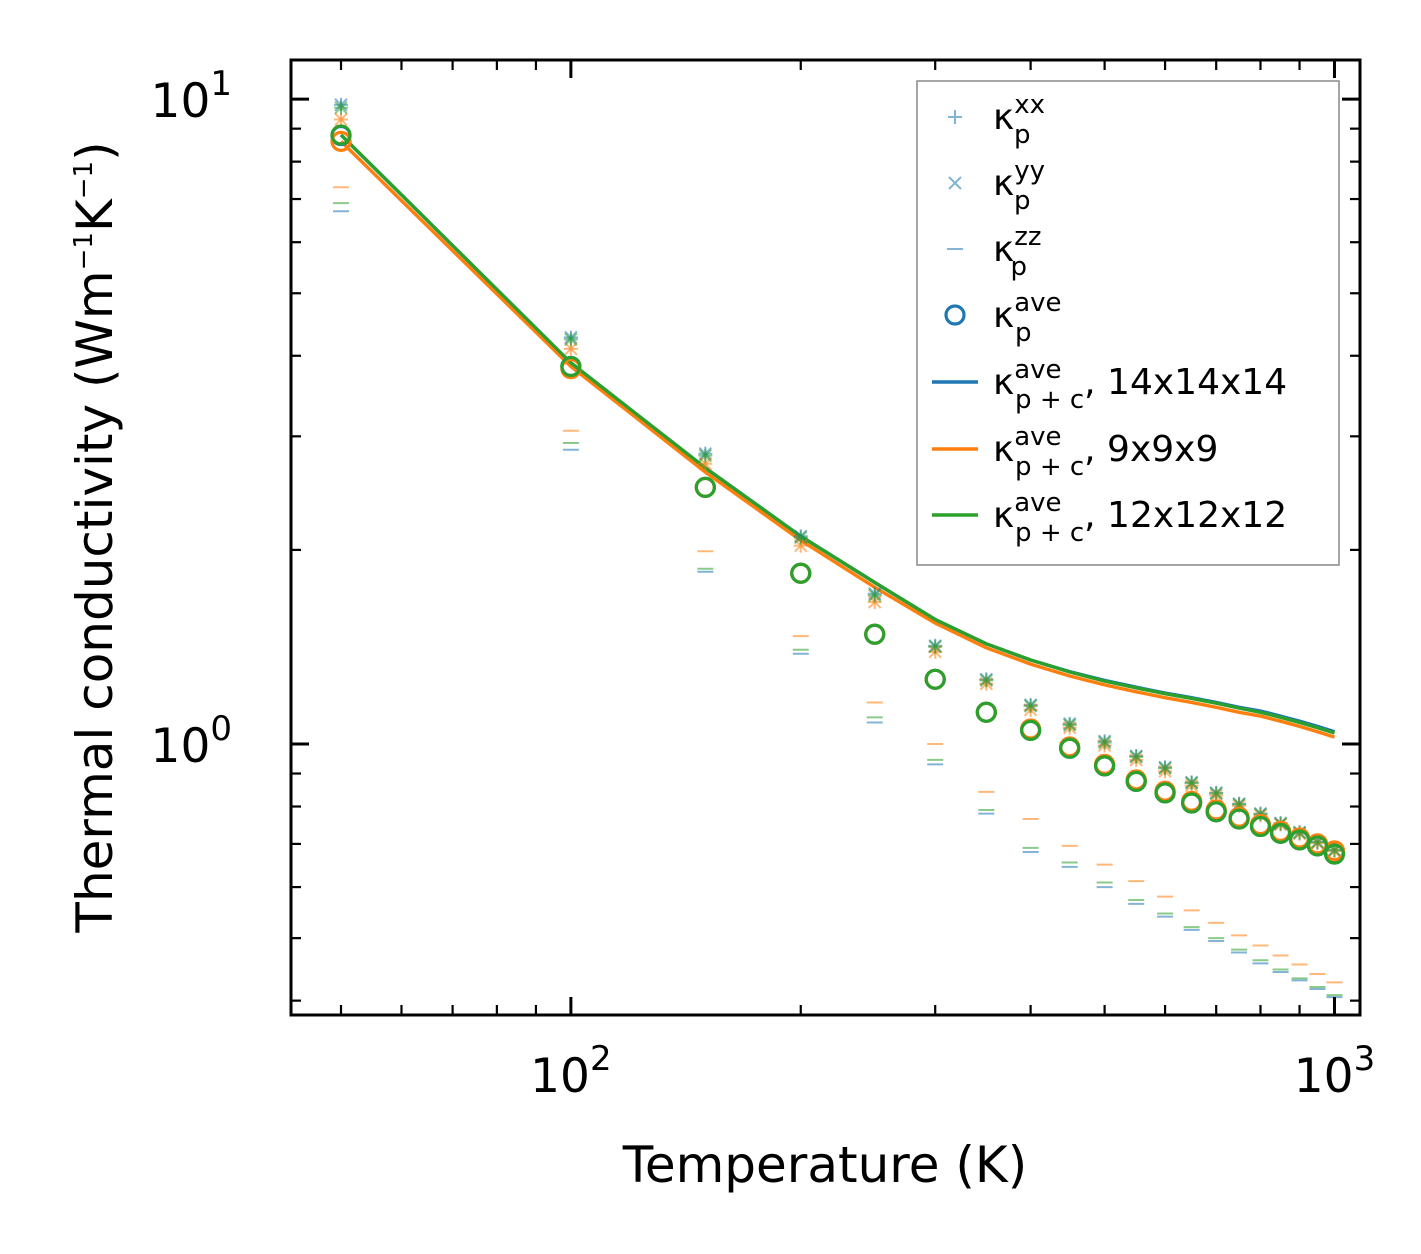 This screenshot has width=1421, height=1254. What do you see at coordinates (955, 117) in the screenshot?
I see `legend-marker-plus` at bounding box center [955, 117].